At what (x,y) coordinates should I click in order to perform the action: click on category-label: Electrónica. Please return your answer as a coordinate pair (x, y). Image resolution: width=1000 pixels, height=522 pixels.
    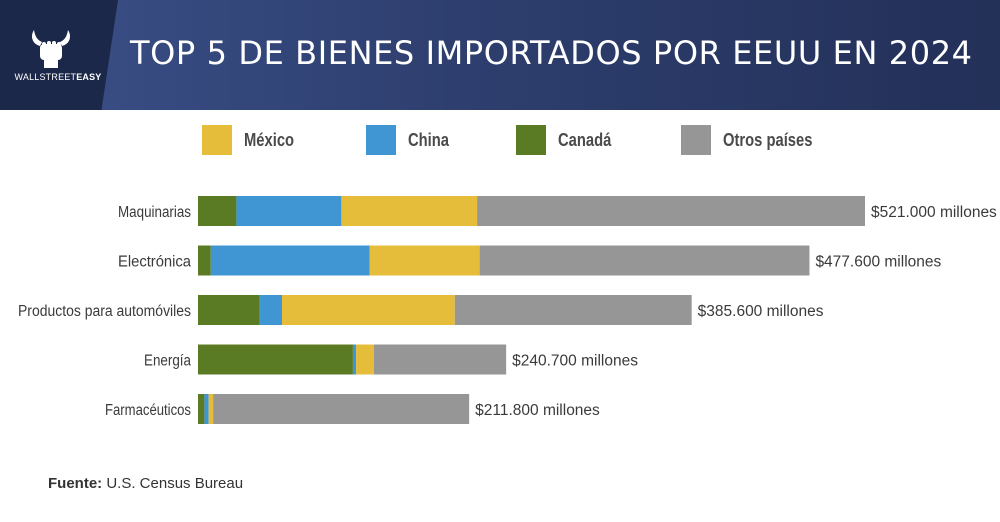
    Looking at the image, I should click on (154, 262).